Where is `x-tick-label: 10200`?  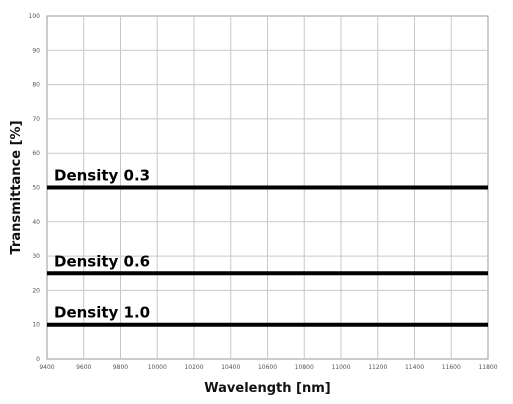
x-tick-label: 10200 is located at coordinates (193, 367).